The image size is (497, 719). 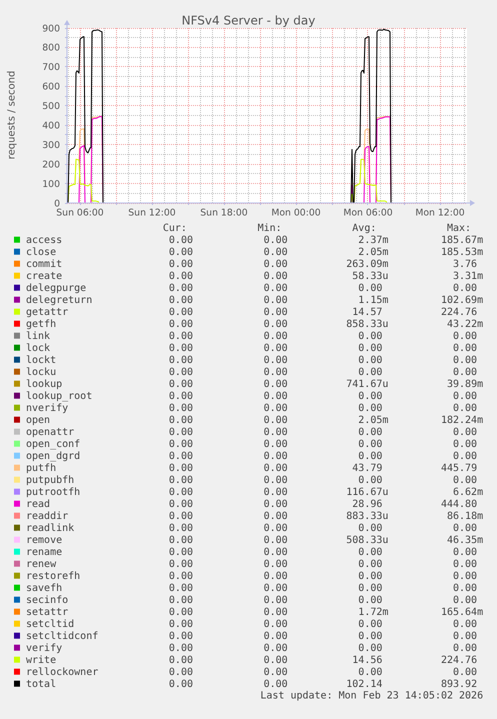 I want to click on legend-label: setattr, so click(x=47, y=612).